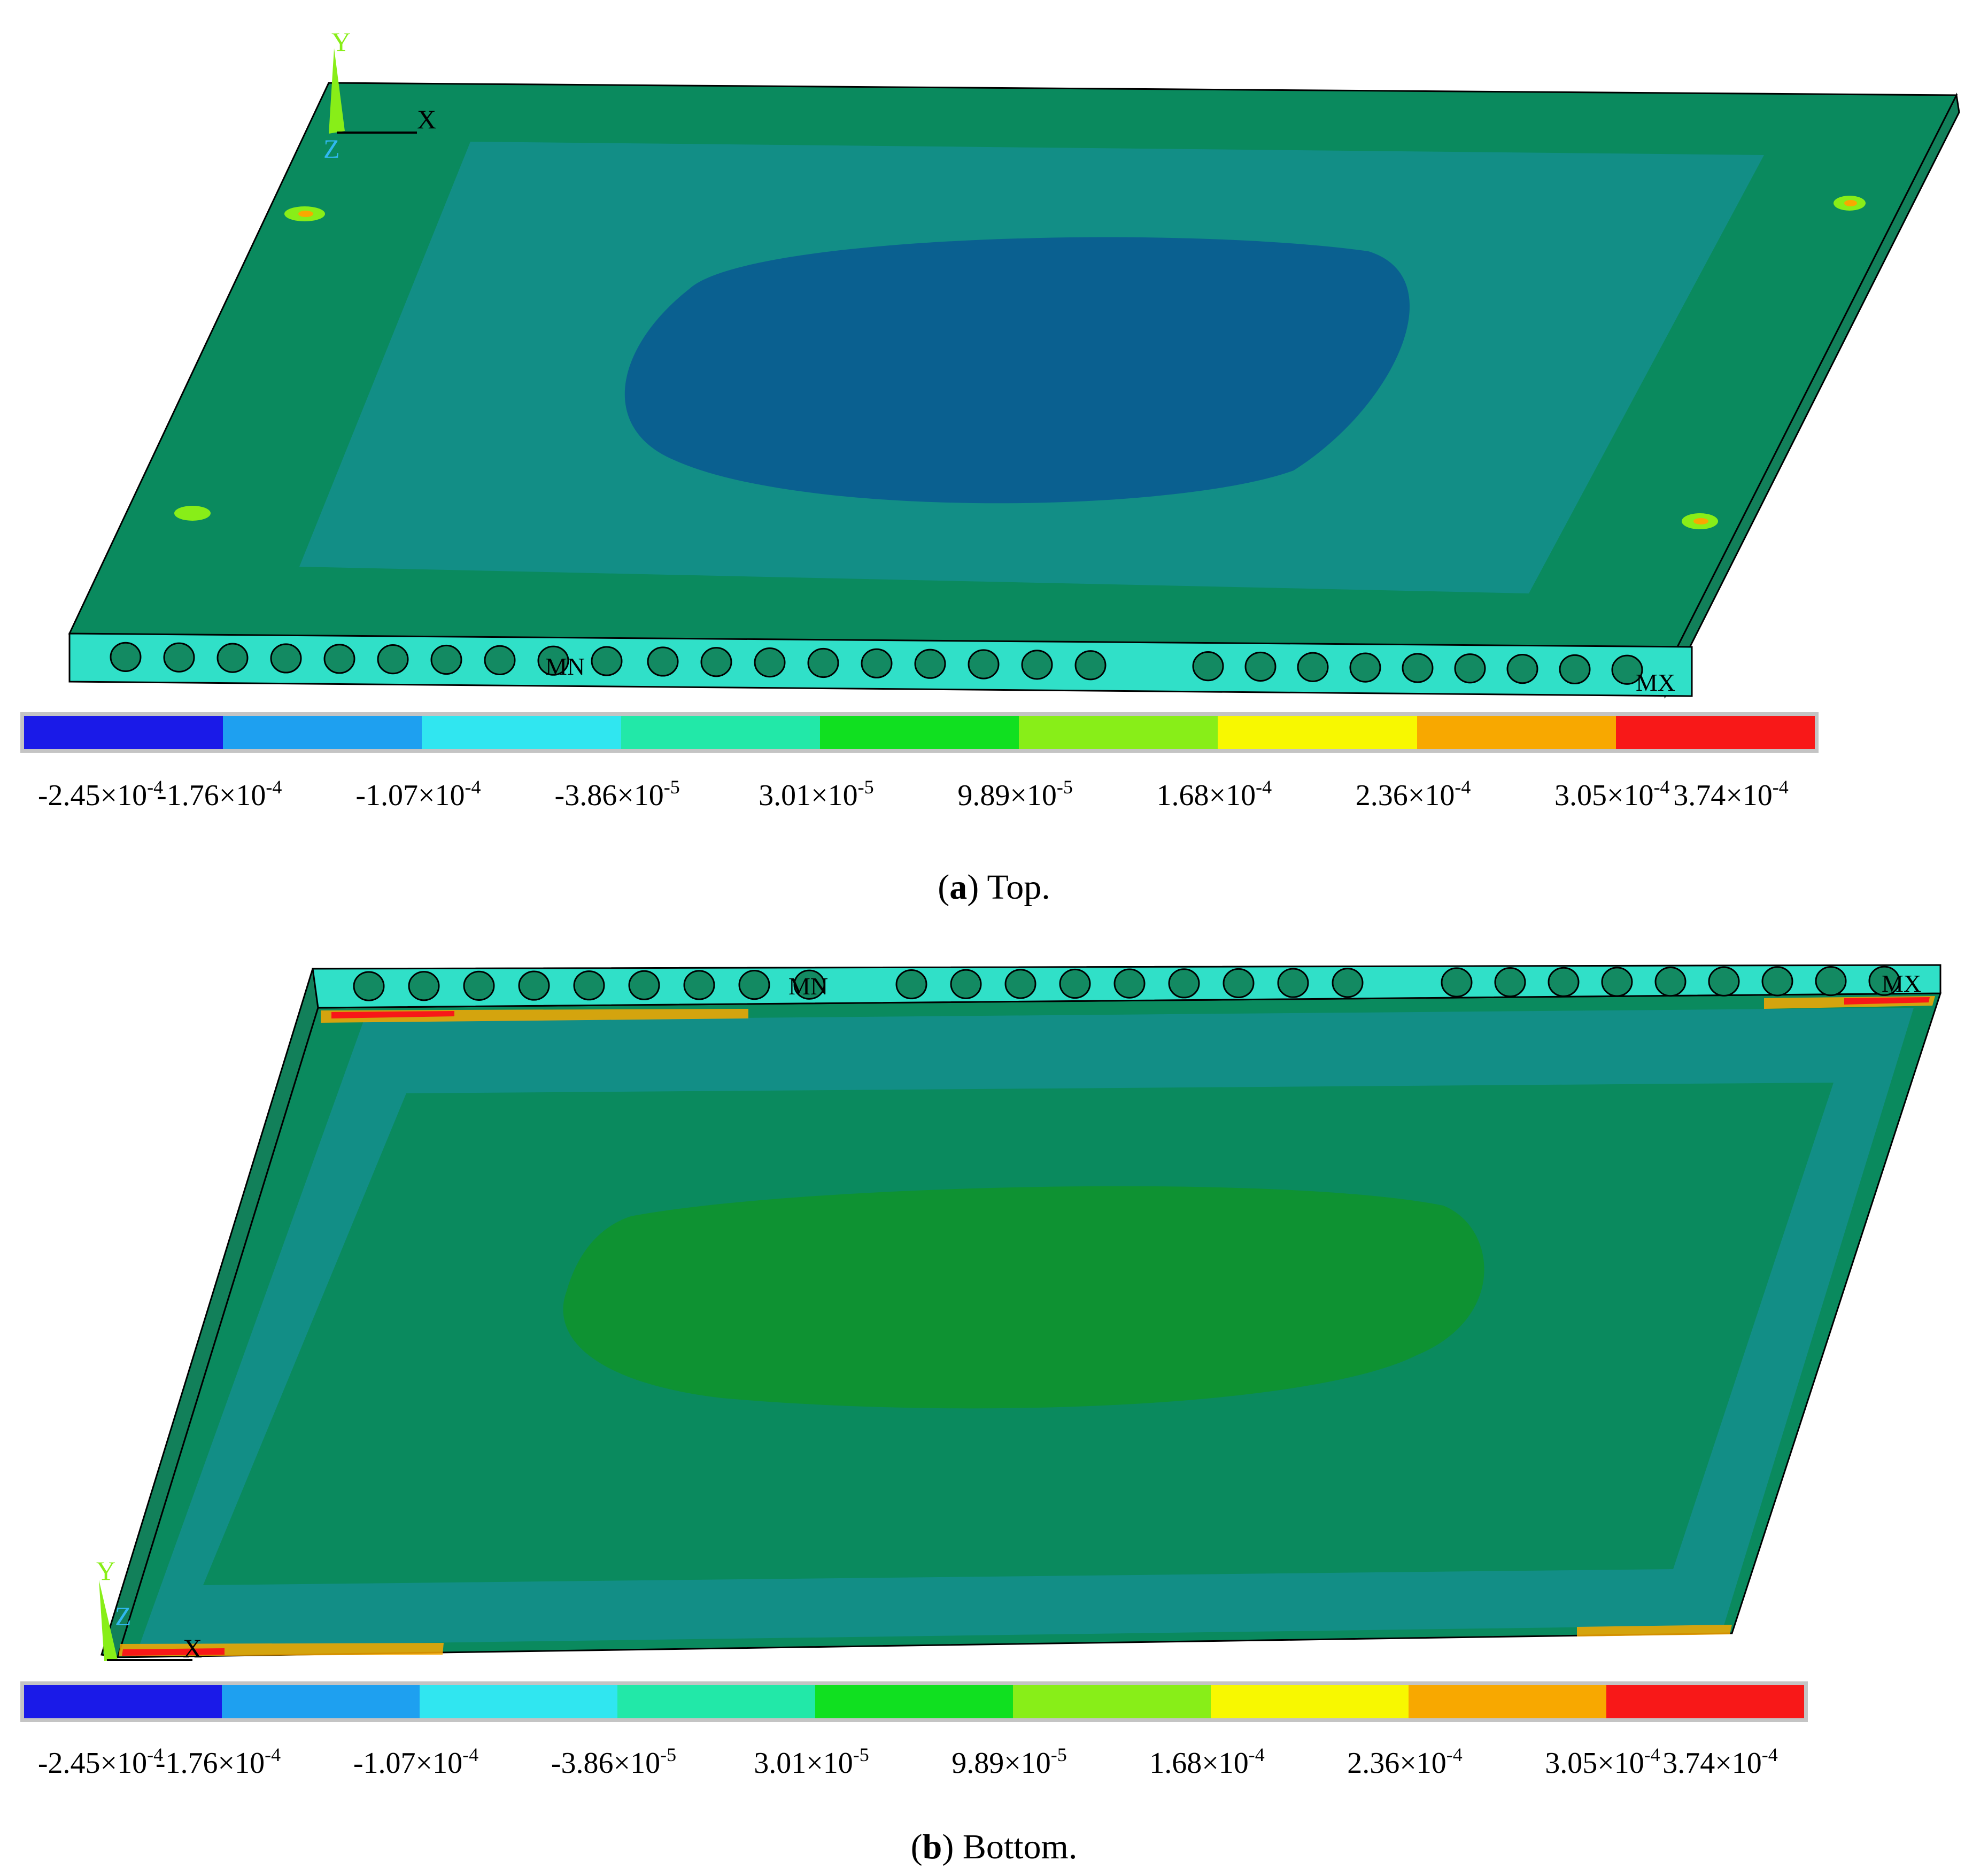  I want to click on caption-bottom: (b) Bottom., so click(994, 1847).